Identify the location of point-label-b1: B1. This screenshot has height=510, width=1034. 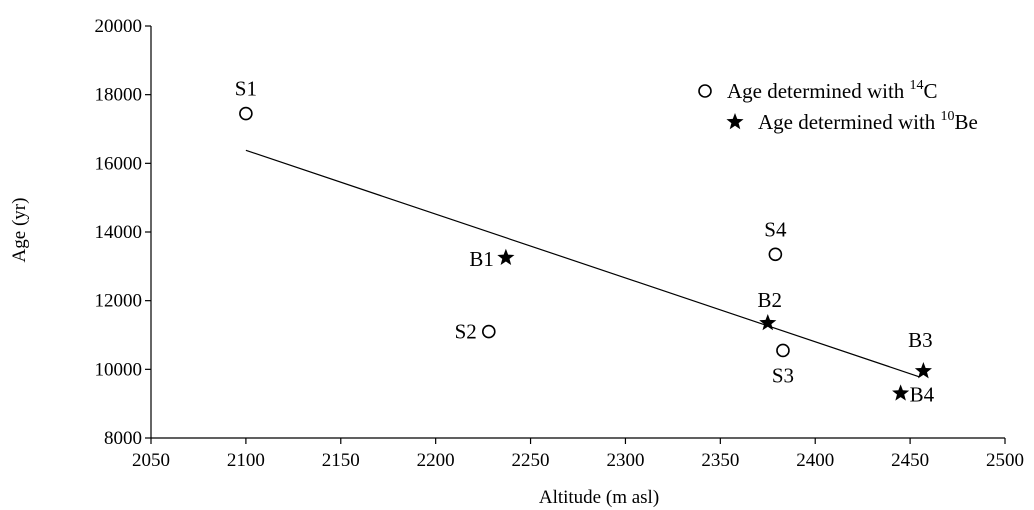
(481, 259).